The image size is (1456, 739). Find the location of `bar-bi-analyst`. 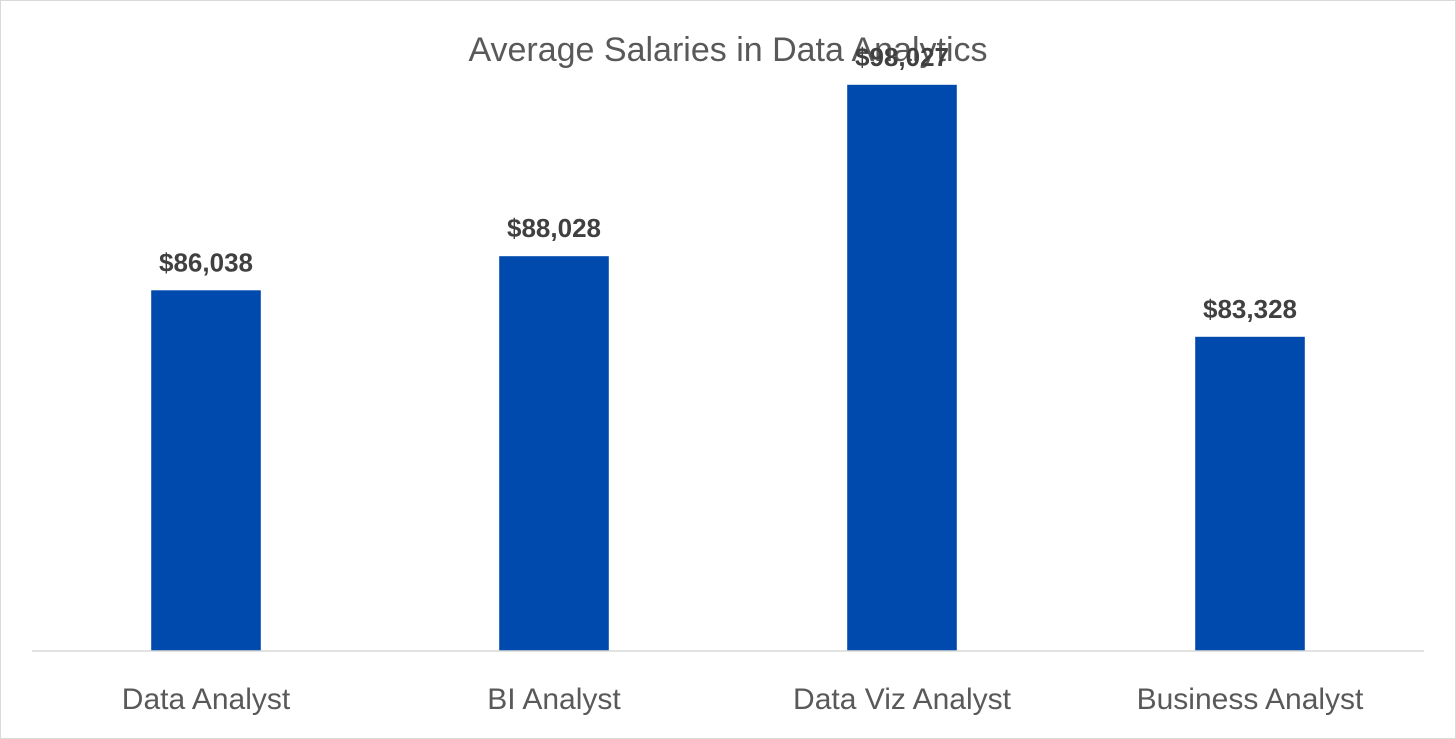

bar-bi-analyst is located at coordinates (554, 453).